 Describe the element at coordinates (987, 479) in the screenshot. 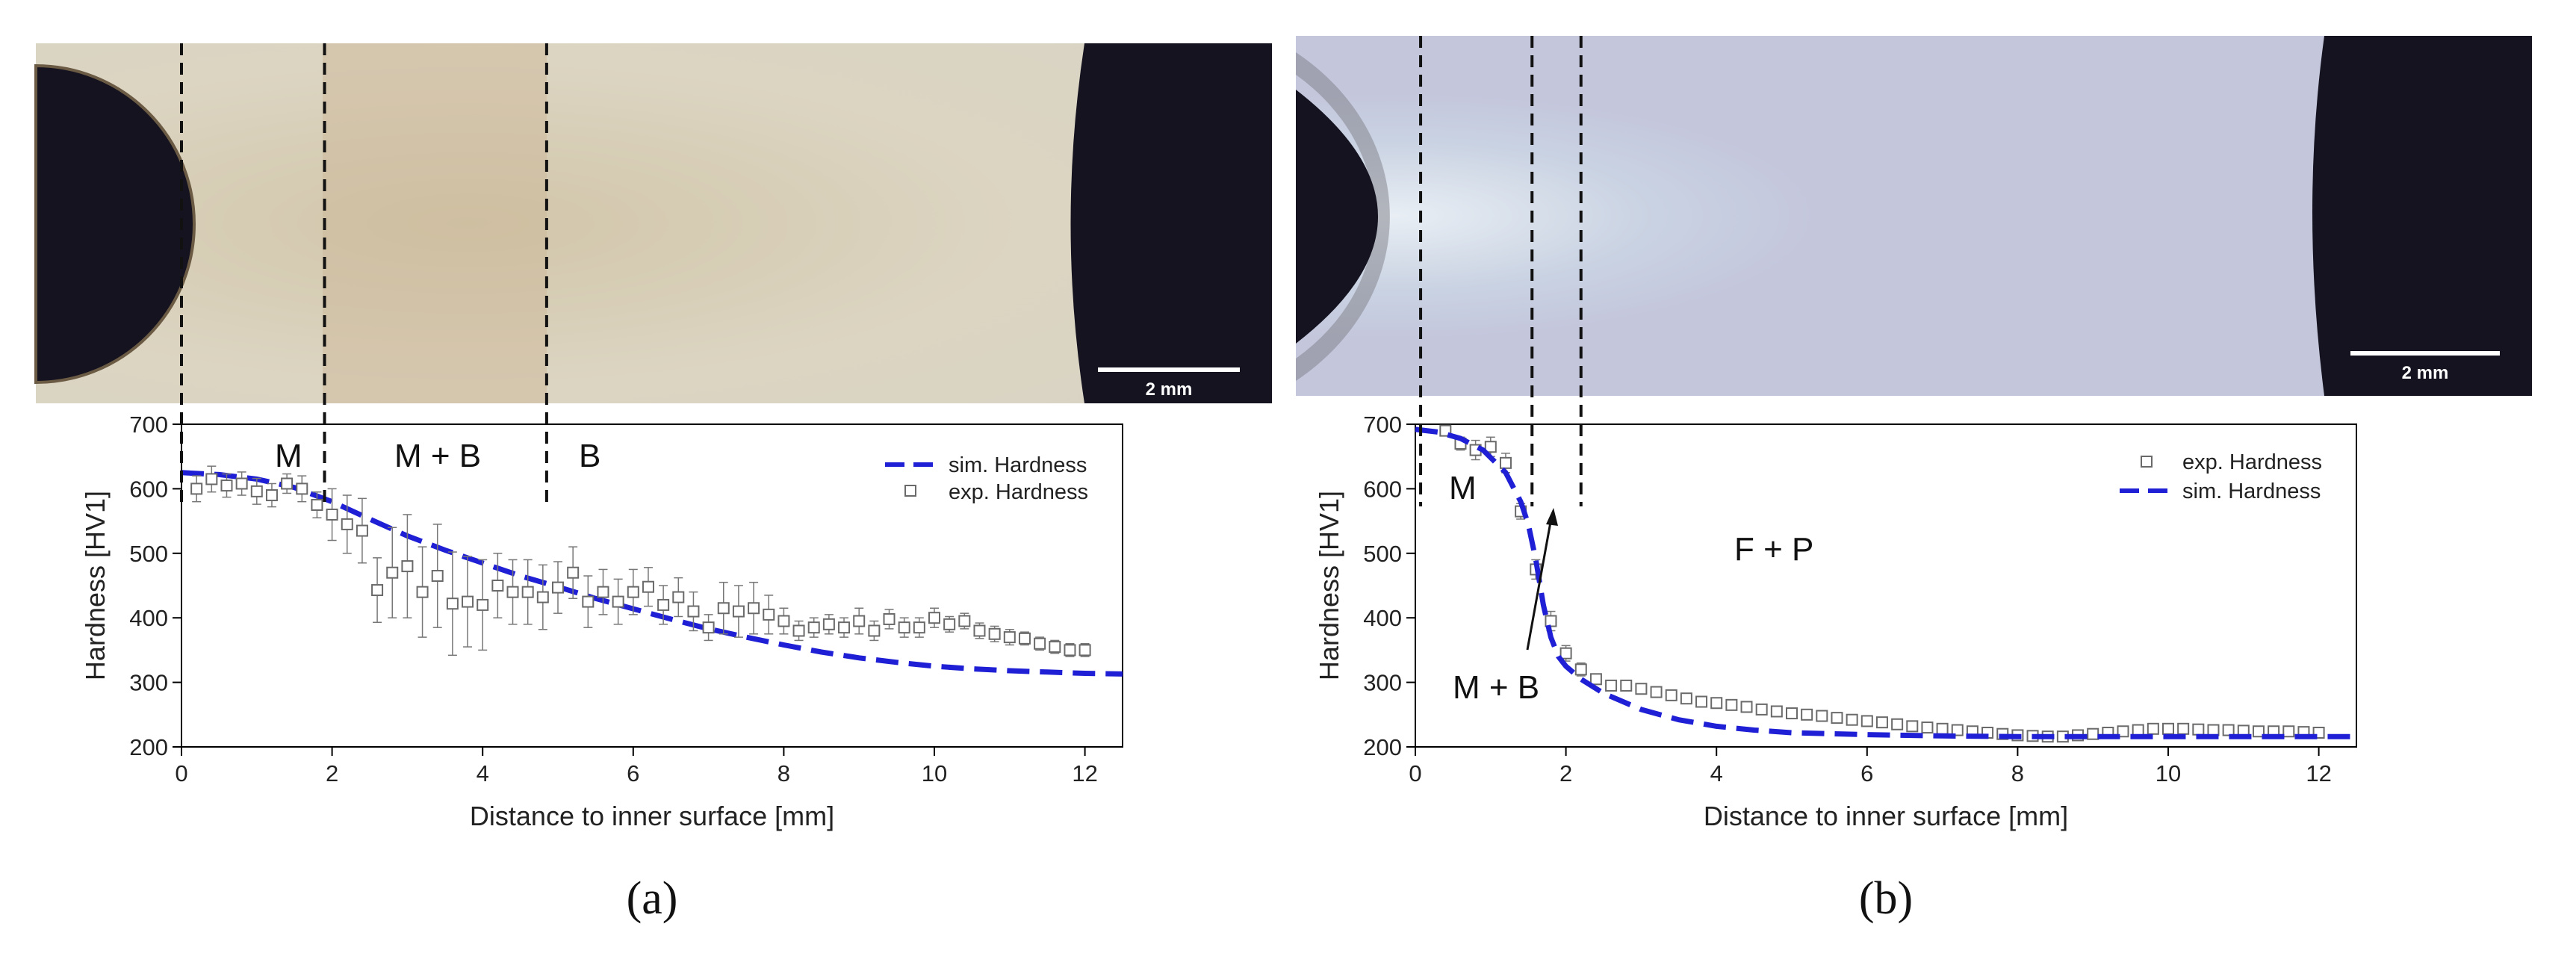

I see `chart-a-legend: sim. Hardness exp. Hardness` at that location.